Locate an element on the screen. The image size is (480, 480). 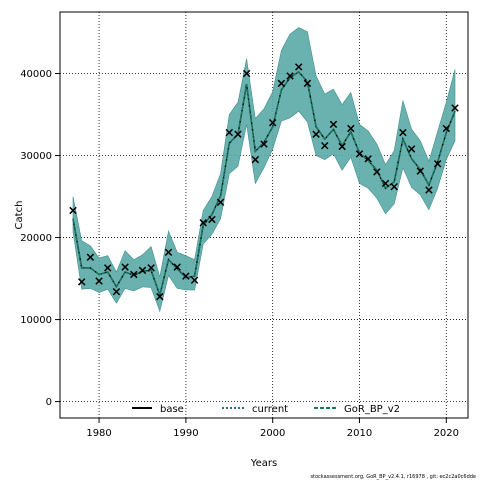
y-axis-ticks: 0 10000 20000 30000 40000 is located at coordinates (40, 238).